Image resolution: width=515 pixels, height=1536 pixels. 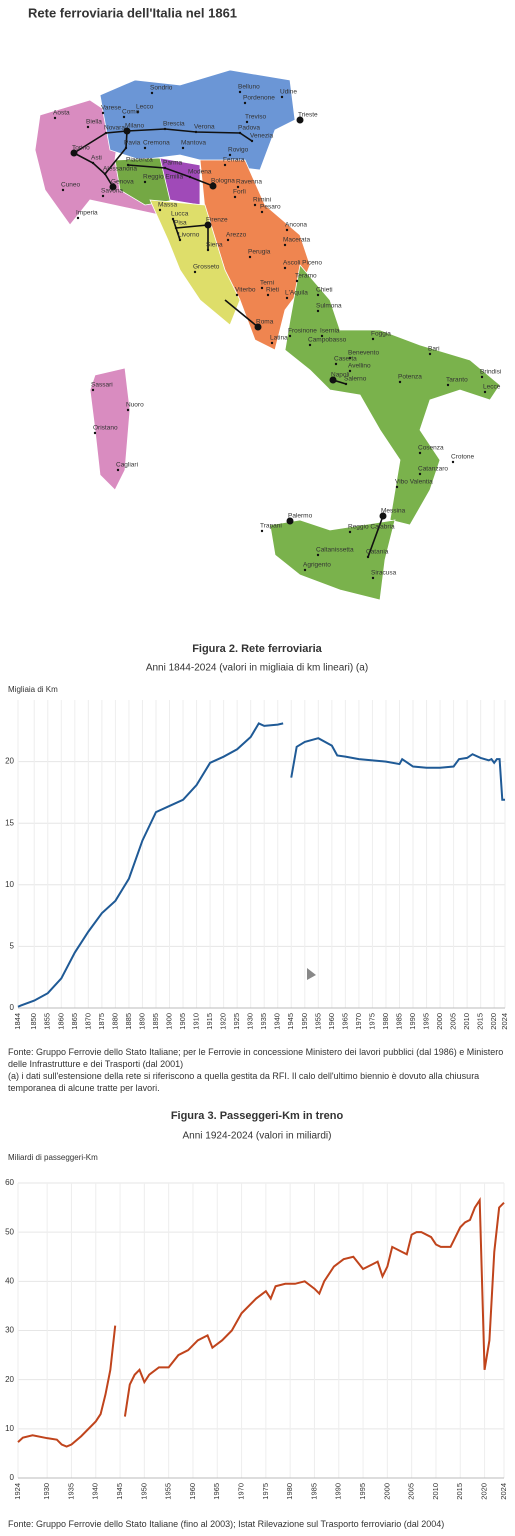 What do you see at coordinates (17, 1491) in the screenshot?
I see `x-tick-label: 1924` at bounding box center [17, 1491].